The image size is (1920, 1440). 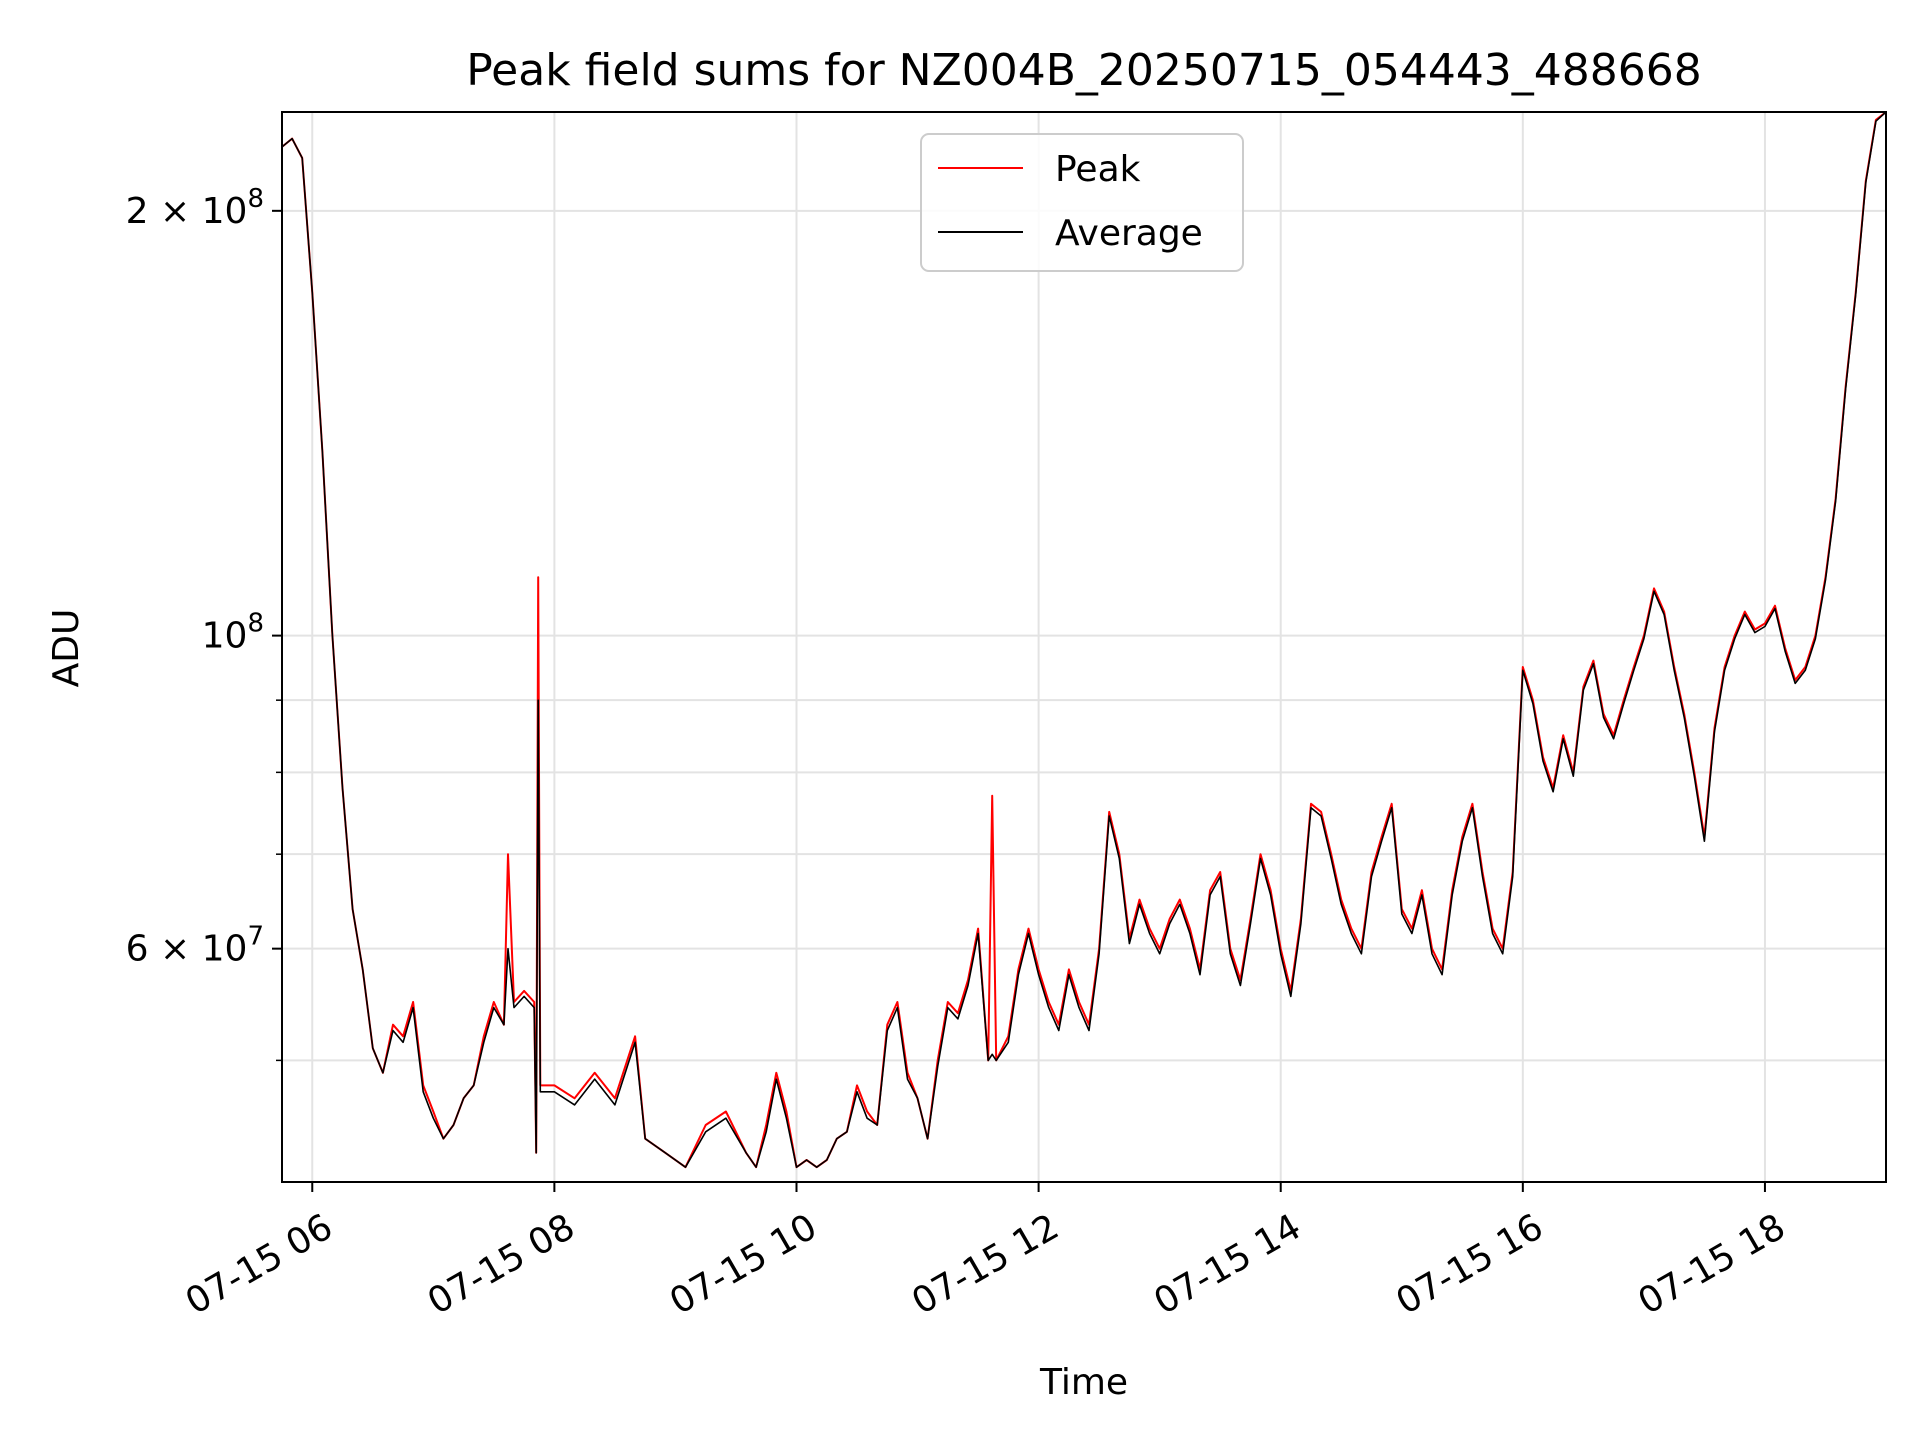 I want to click on y-tick-label: 2 × 10⁸, so click(x=195, y=208).